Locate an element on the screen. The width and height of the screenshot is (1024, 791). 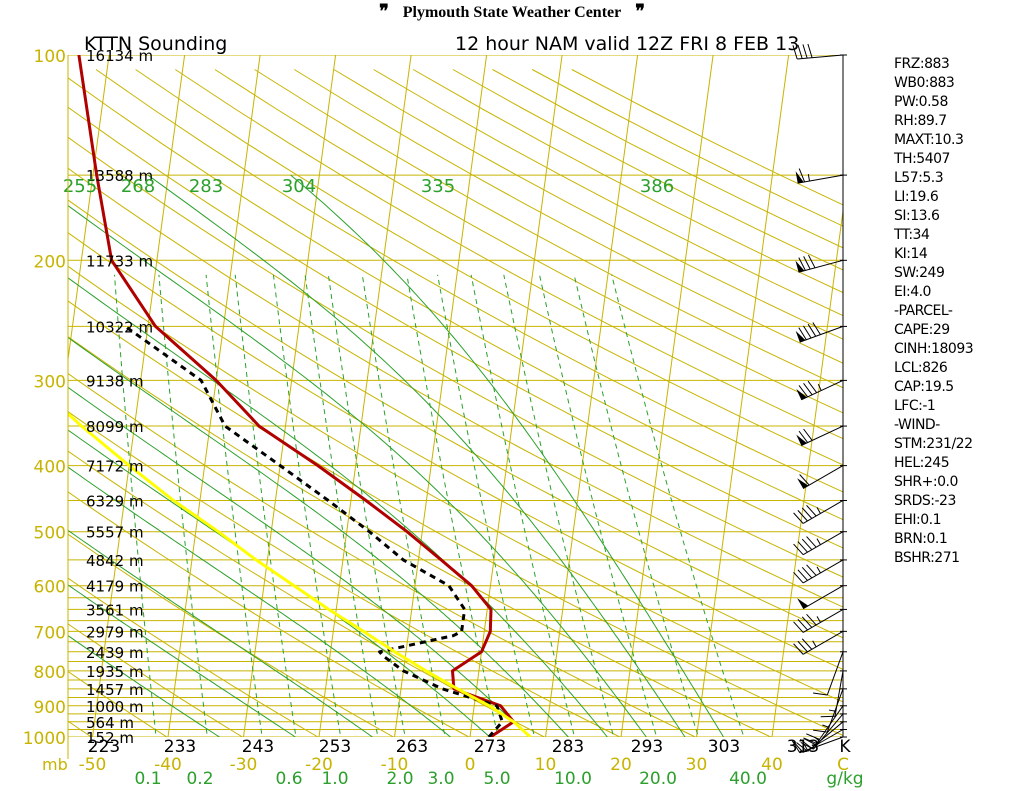
index-row: SW:249 is located at coordinates (919, 273).